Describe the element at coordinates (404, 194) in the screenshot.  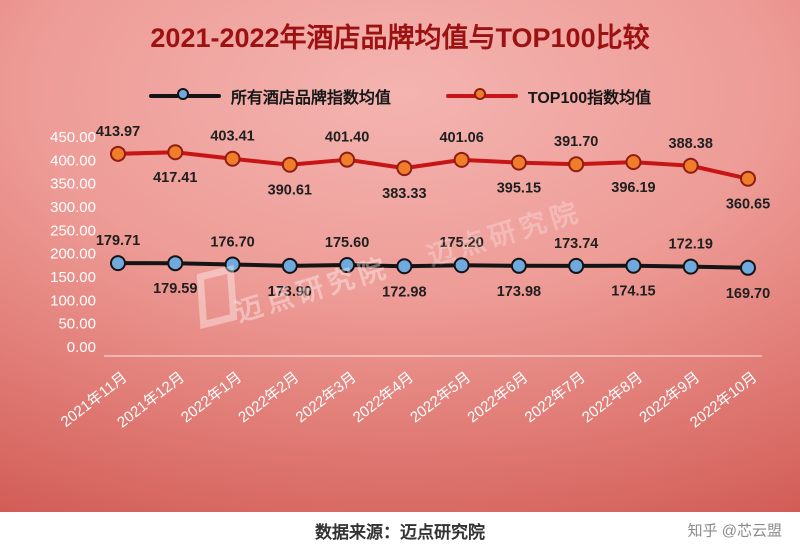
I see `data-label: 383.33` at that location.